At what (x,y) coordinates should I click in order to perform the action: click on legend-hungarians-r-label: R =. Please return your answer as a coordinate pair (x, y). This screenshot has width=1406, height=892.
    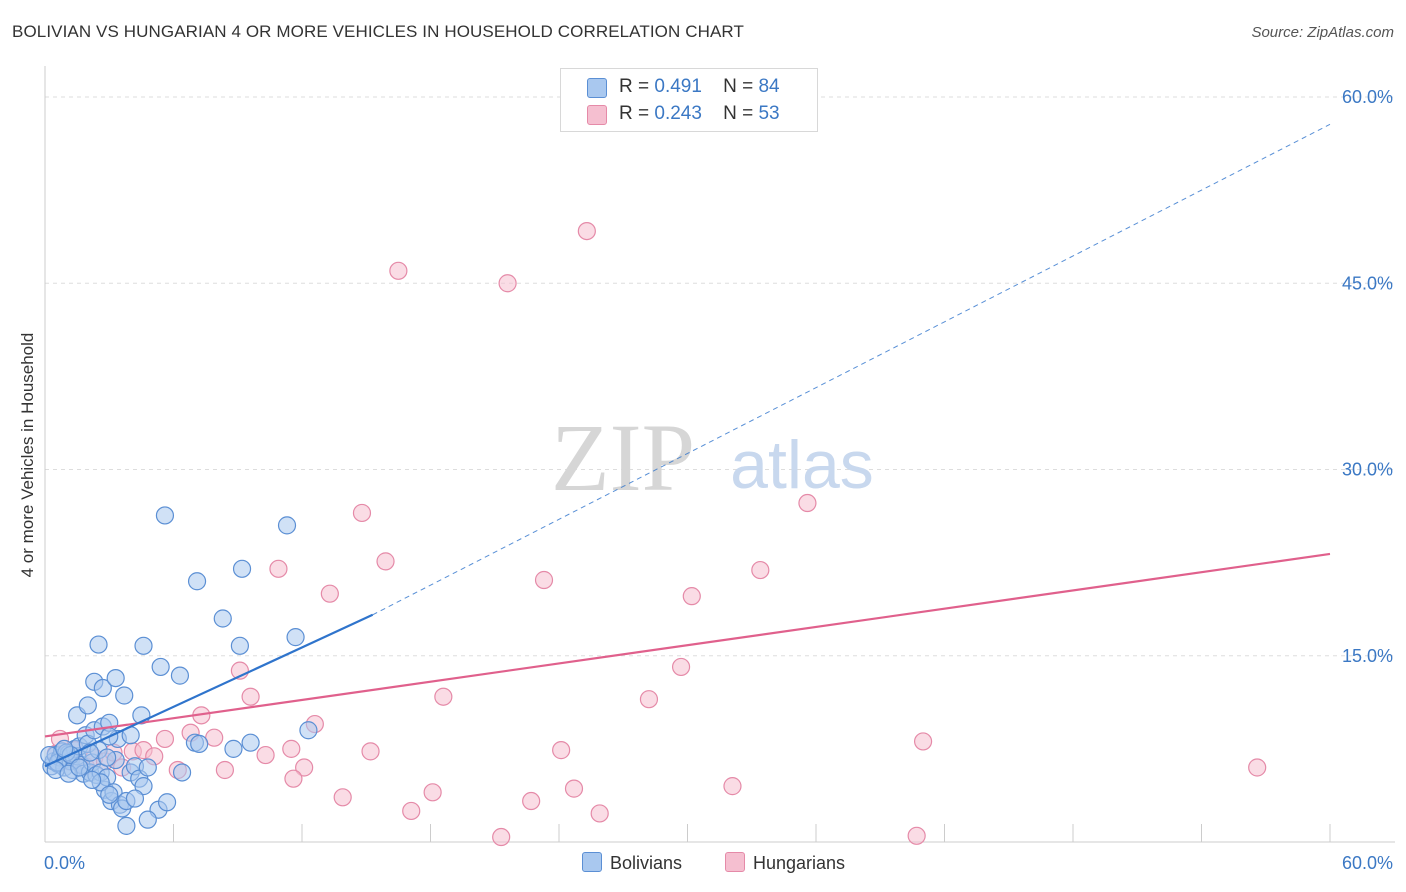
    Looking at the image, I should click on (634, 113).